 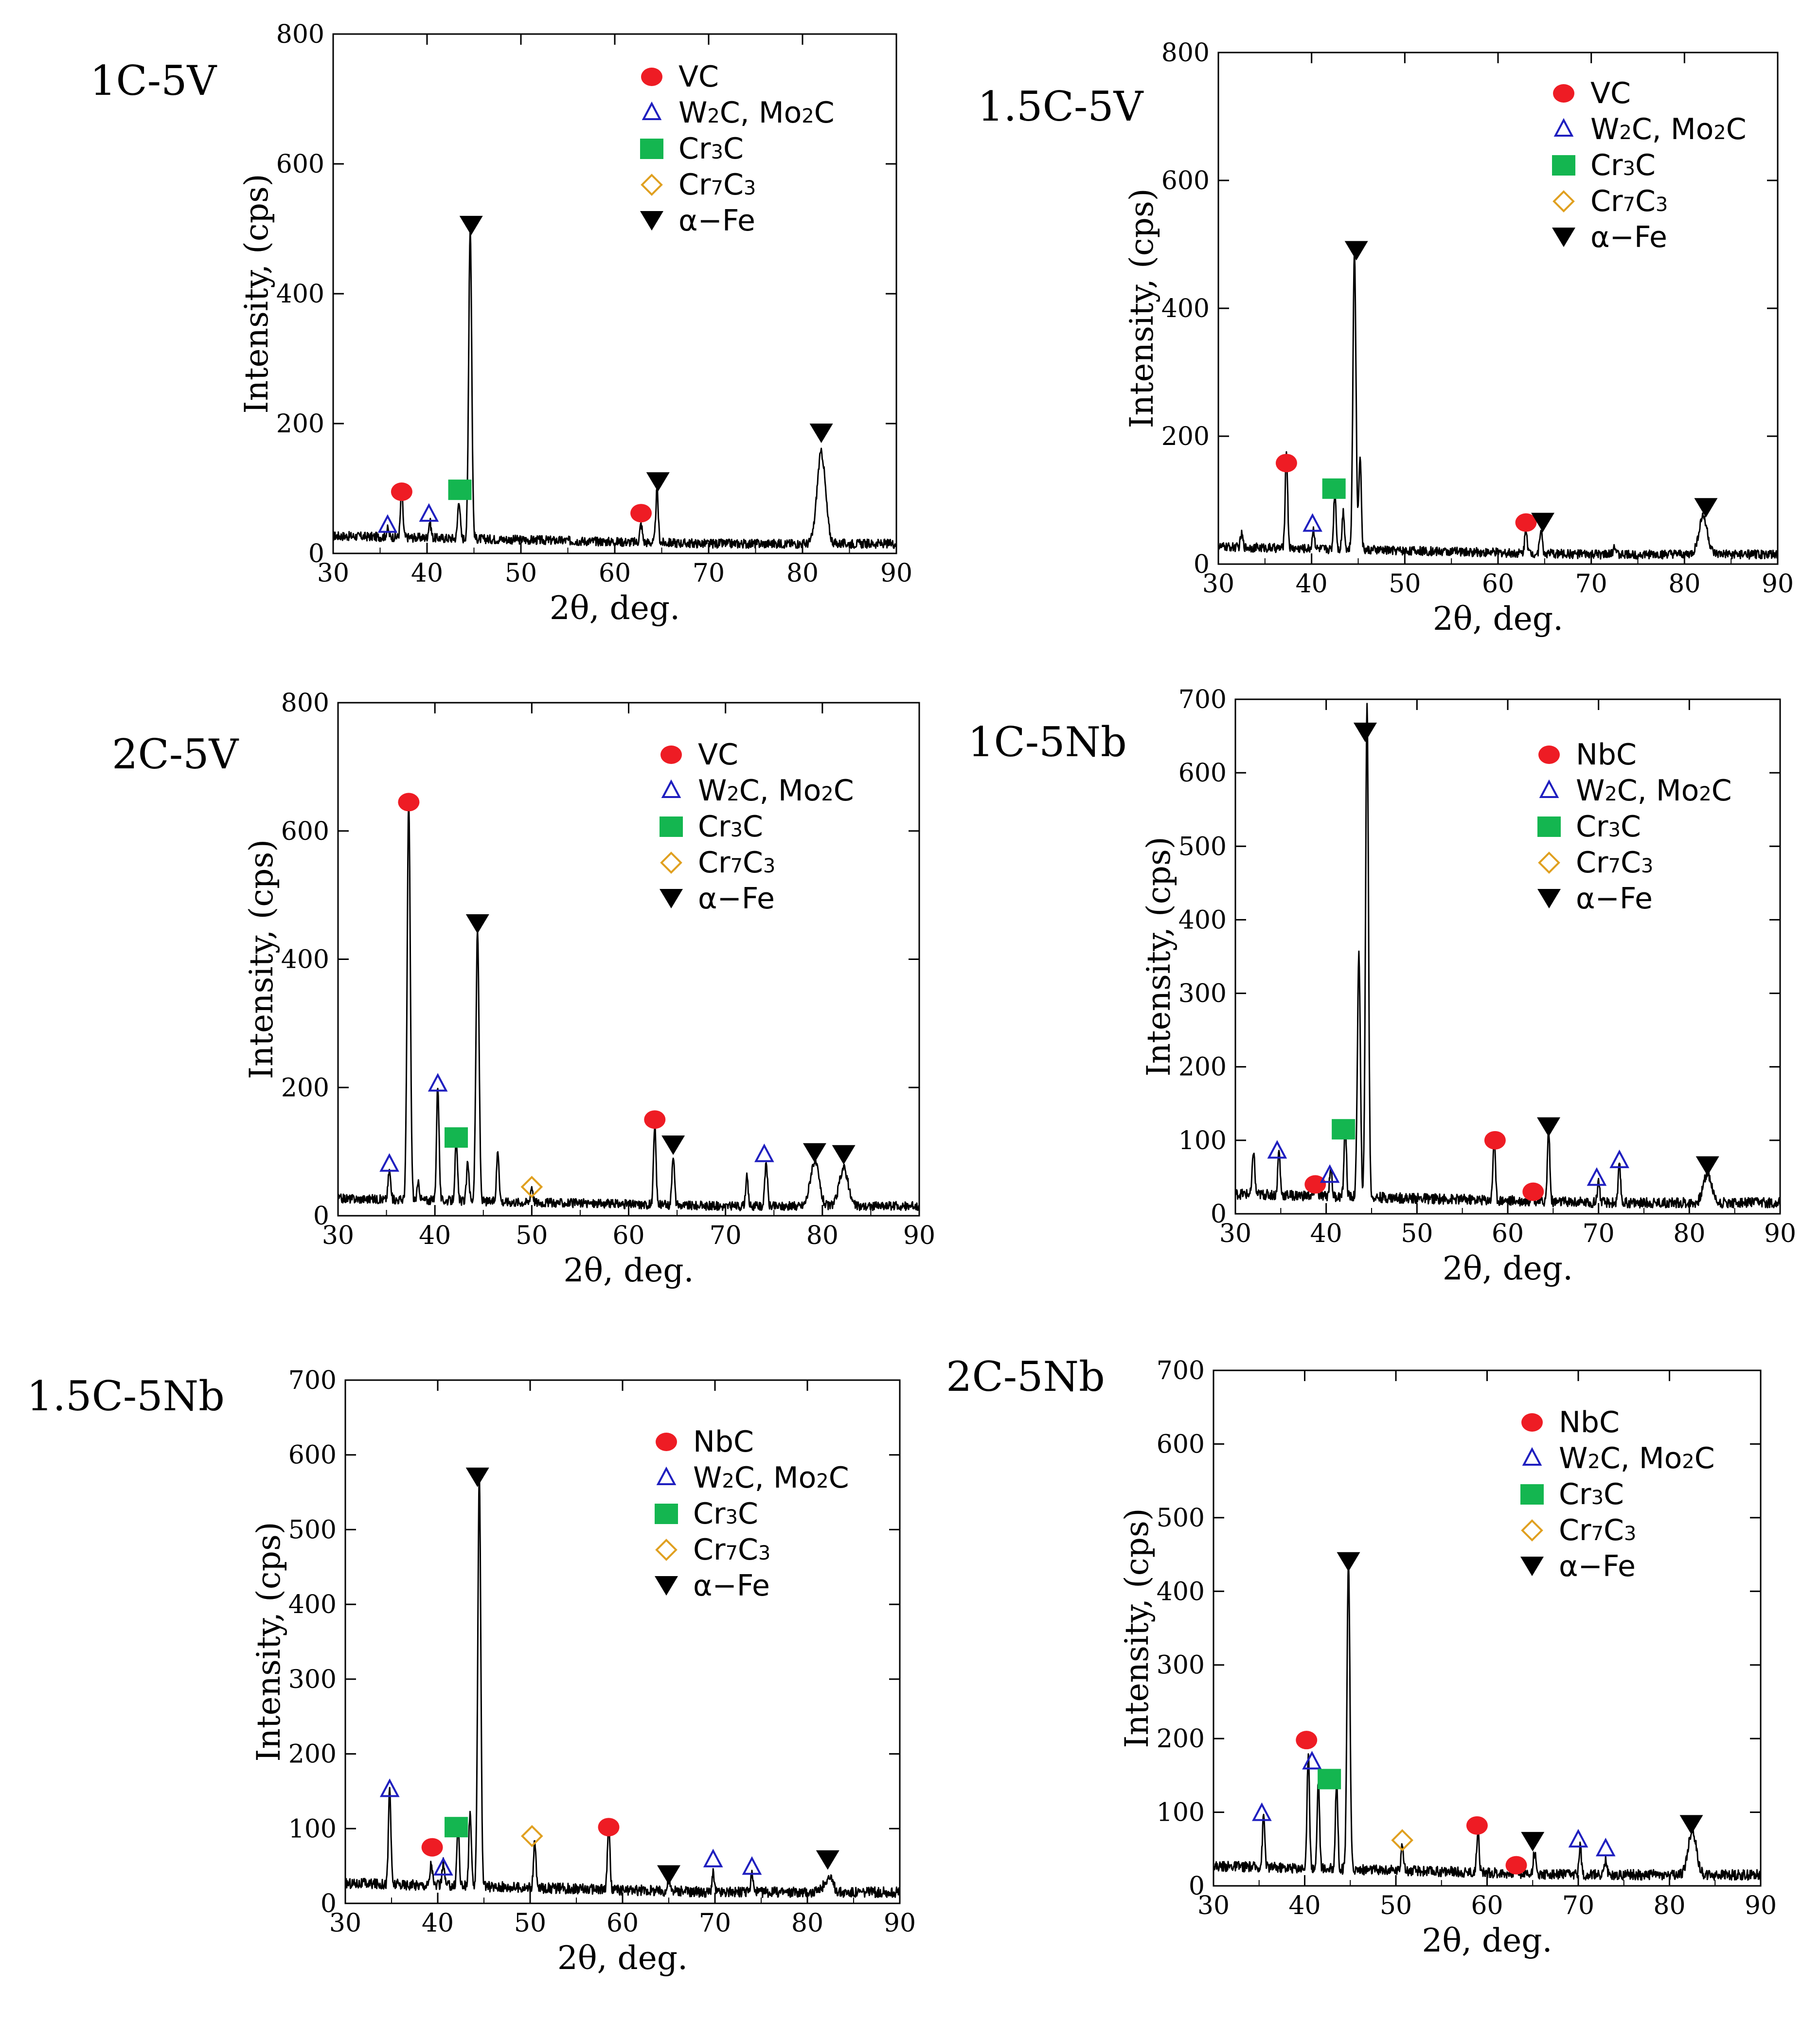 I want to click on peak-marker-cr3c, so click(x=460, y=490).